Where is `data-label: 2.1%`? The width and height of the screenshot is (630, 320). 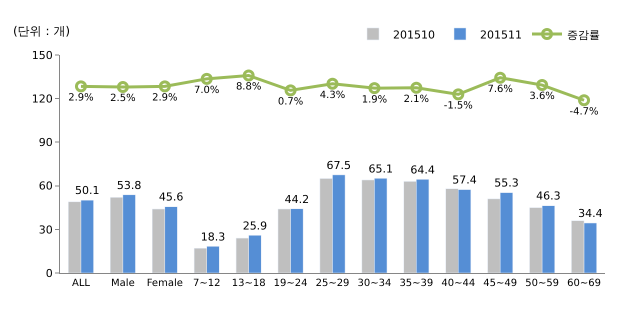
data-label: 2.1% is located at coordinates (417, 99).